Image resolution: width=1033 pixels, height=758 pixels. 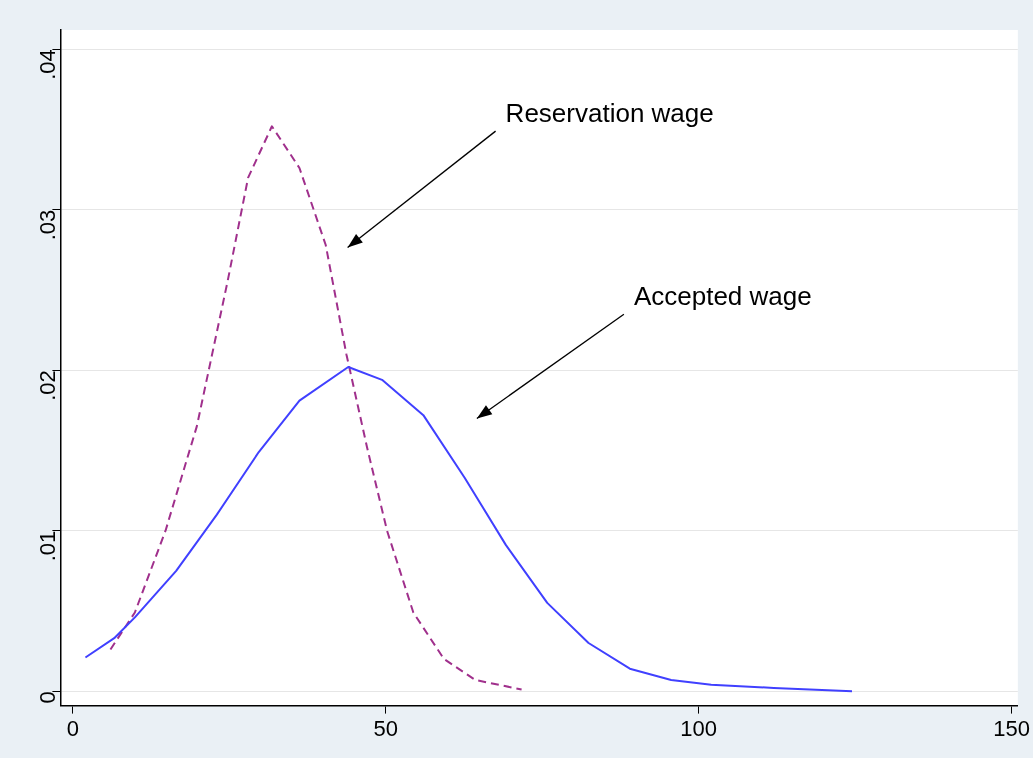 What do you see at coordinates (48, 385) in the screenshot?
I see `y-tick-label: .02` at bounding box center [48, 385].